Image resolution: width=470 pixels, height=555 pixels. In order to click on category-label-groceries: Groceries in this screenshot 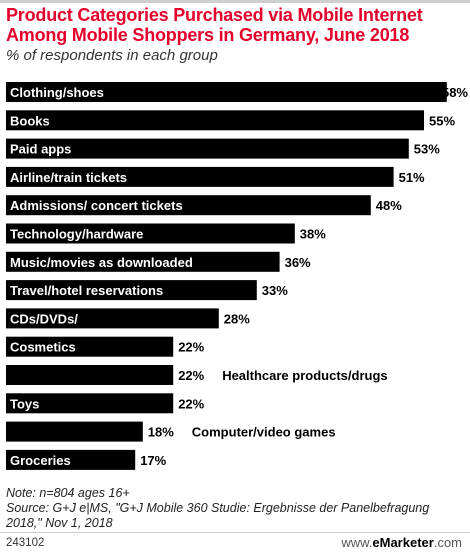, I will do `click(40, 460)`.